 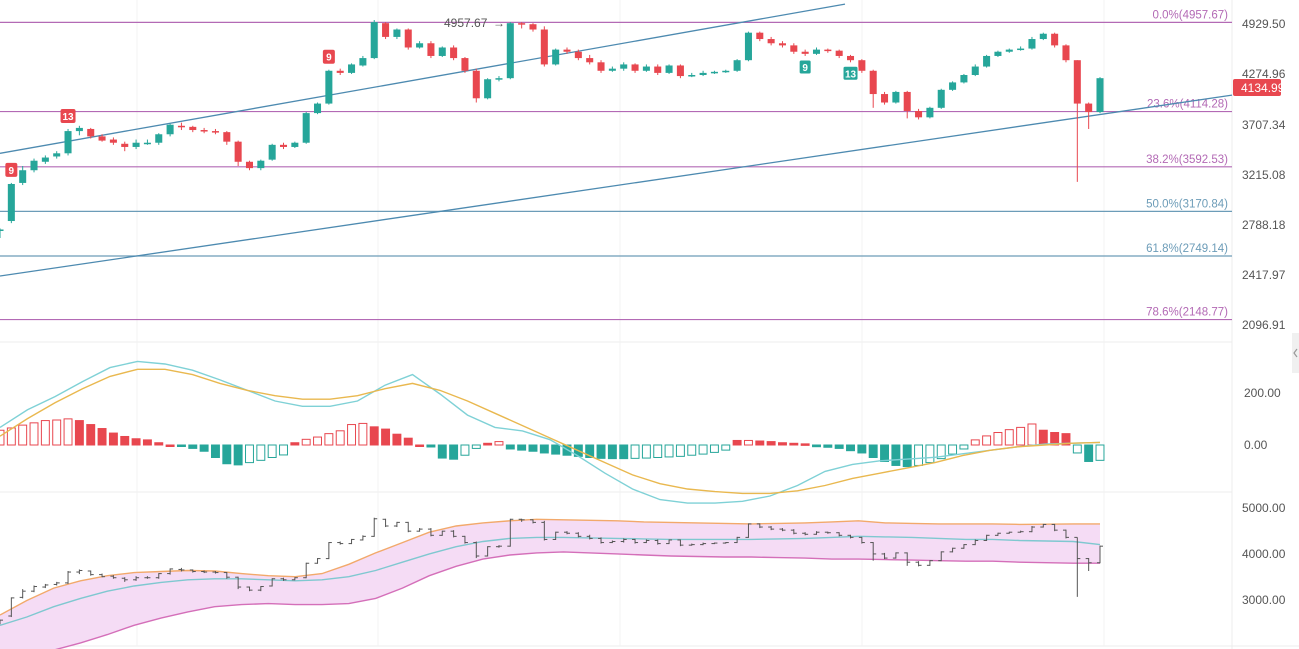 I want to click on last-price-tag: 4134.99, so click(x=1259, y=87).